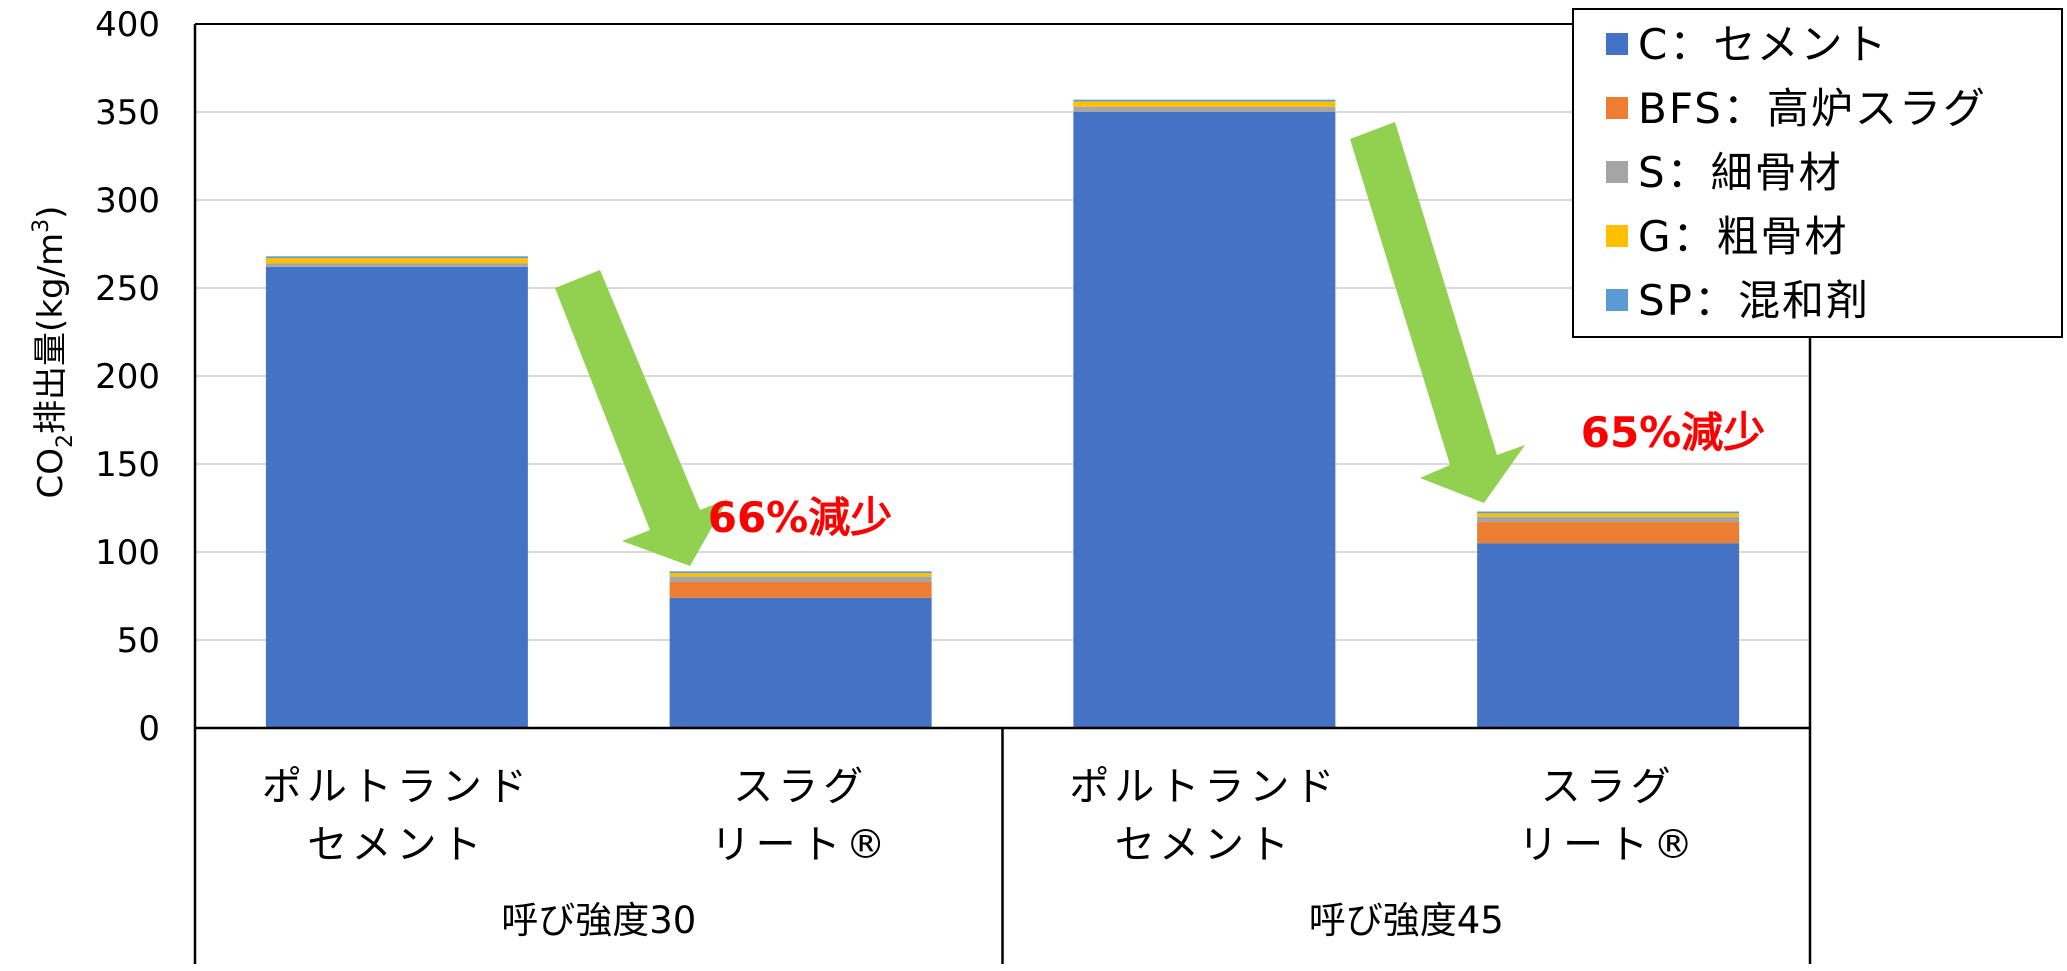 The width and height of the screenshot is (2067, 971). What do you see at coordinates (138, 641) in the screenshot?
I see `y-tick-label: 50` at bounding box center [138, 641].